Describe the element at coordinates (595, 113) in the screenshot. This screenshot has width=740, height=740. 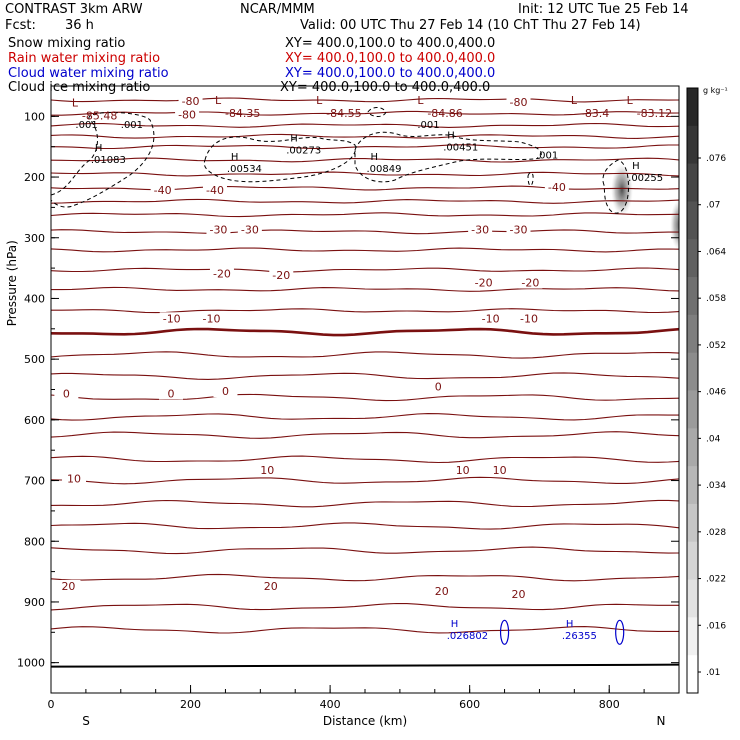
I see `low-value: -83.4` at that location.